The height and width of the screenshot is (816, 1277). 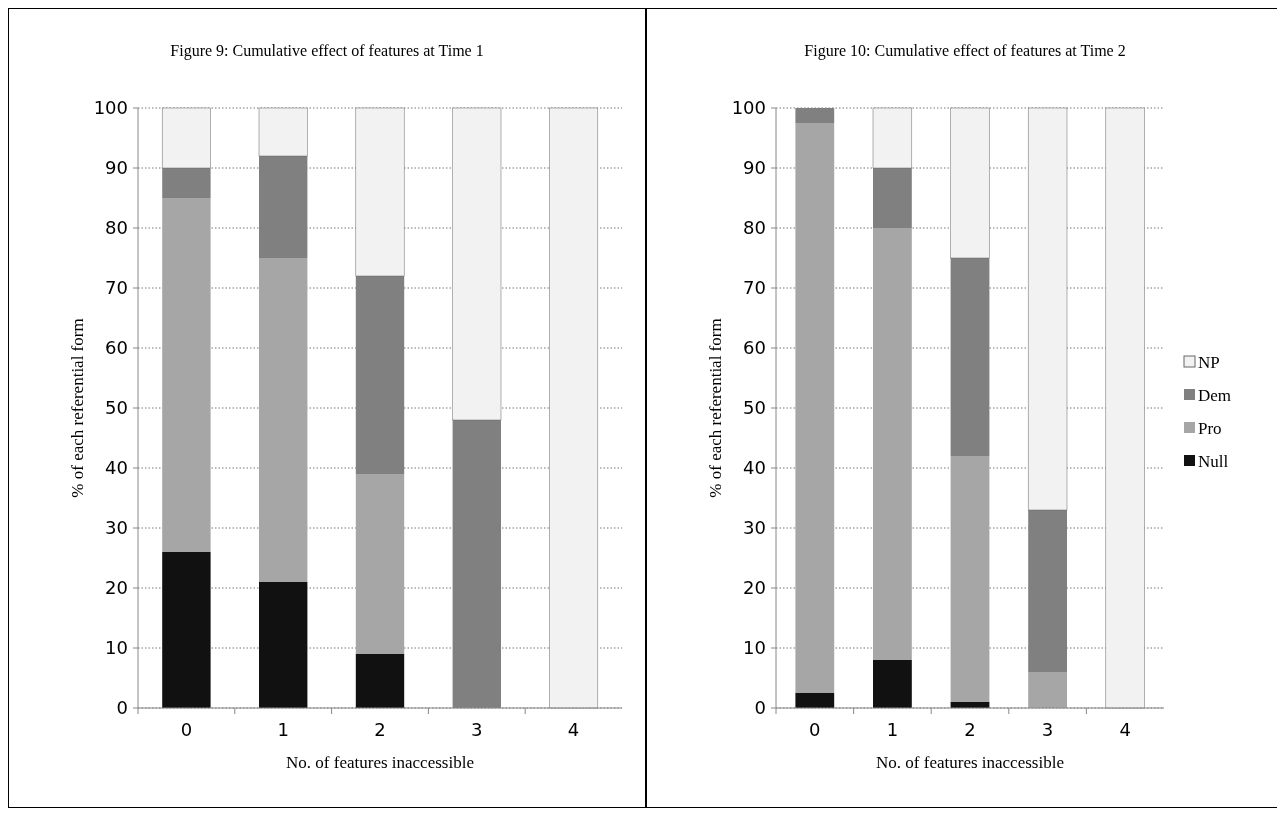 I want to click on legend-label: Pro, so click(x=1210, y=428).